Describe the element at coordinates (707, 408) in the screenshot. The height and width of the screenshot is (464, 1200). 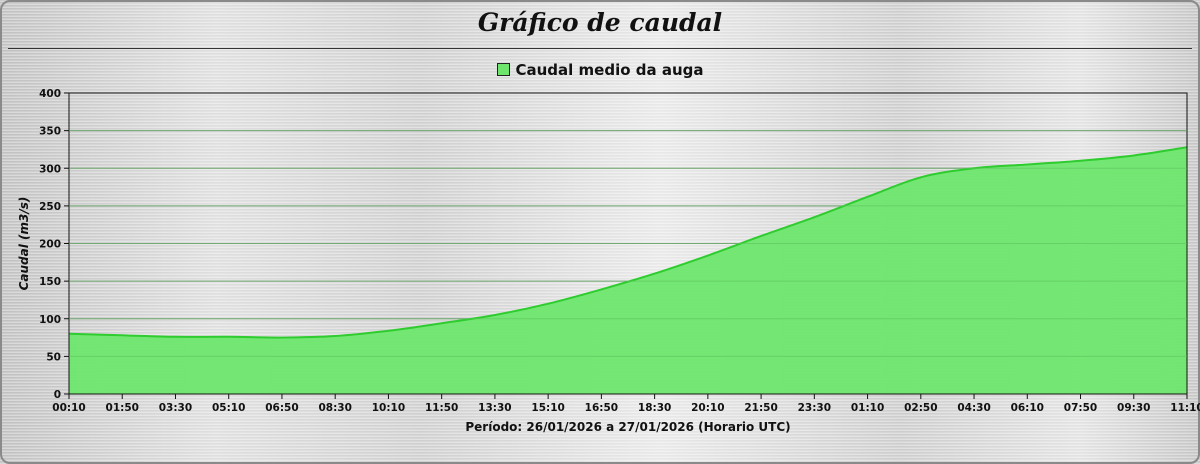
I see `x-tick-label: 20:10` at that location.